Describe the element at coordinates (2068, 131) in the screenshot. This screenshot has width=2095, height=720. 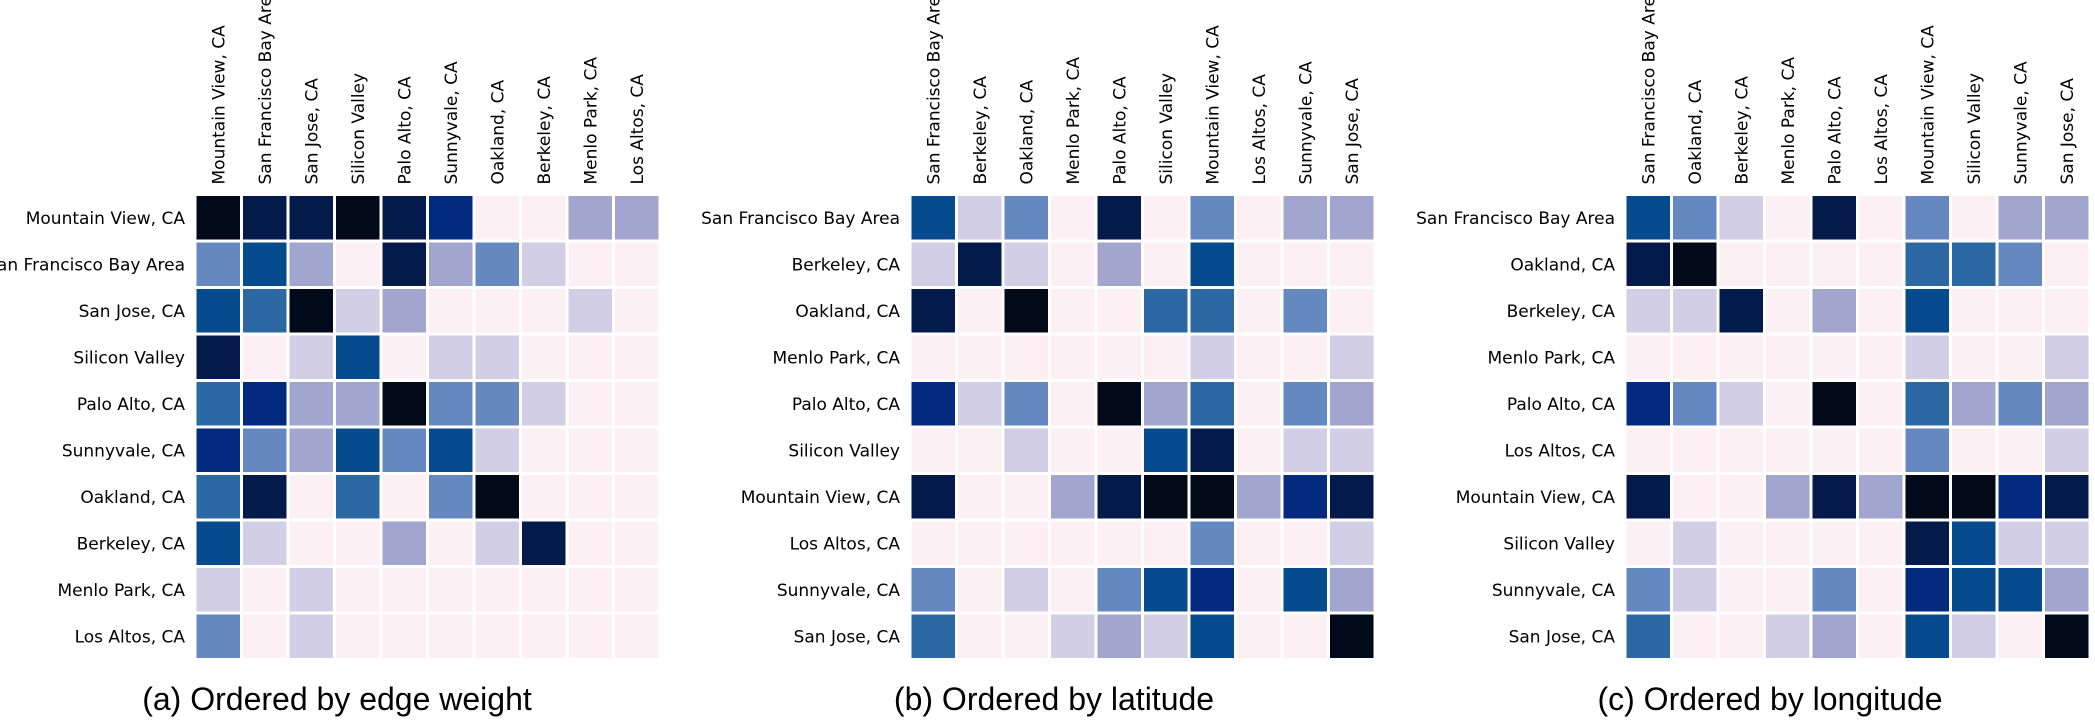
I see `column-tick-label: San Jose, CA` at that location.